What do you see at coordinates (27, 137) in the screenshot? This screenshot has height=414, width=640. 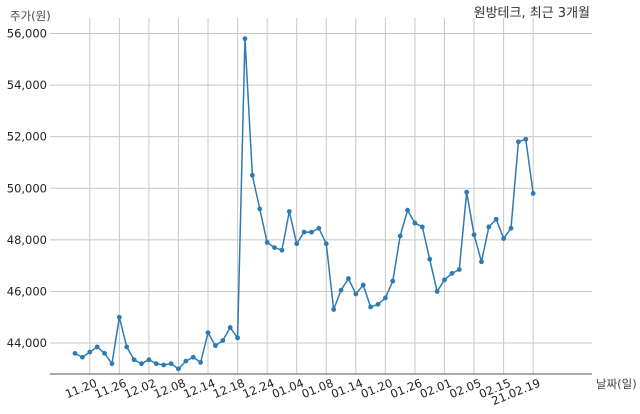 I see `y-tick-label: 52,000` at bounding box center [27, 137].